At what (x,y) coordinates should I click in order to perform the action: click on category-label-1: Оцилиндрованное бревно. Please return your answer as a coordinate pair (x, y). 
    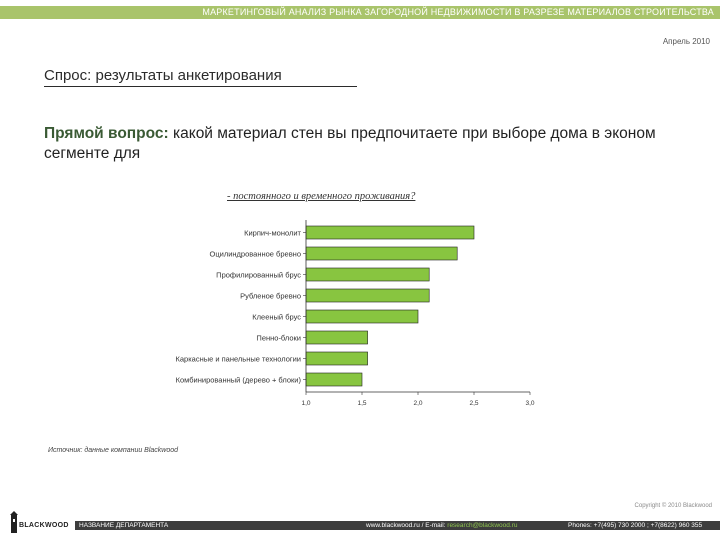
    Looking at the image, I should click on (255, 254).